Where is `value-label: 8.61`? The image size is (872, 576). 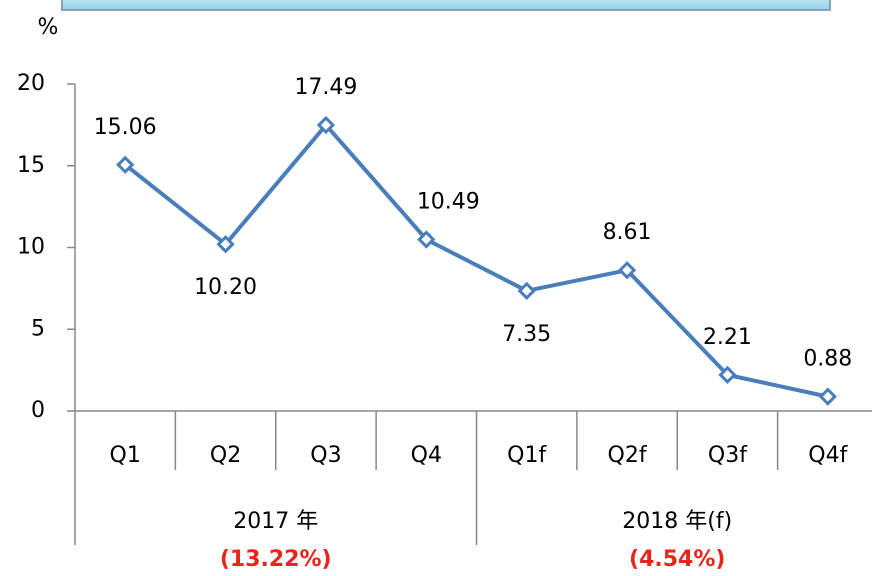 value-label: 8.61 is located at coordinates (627, 232).